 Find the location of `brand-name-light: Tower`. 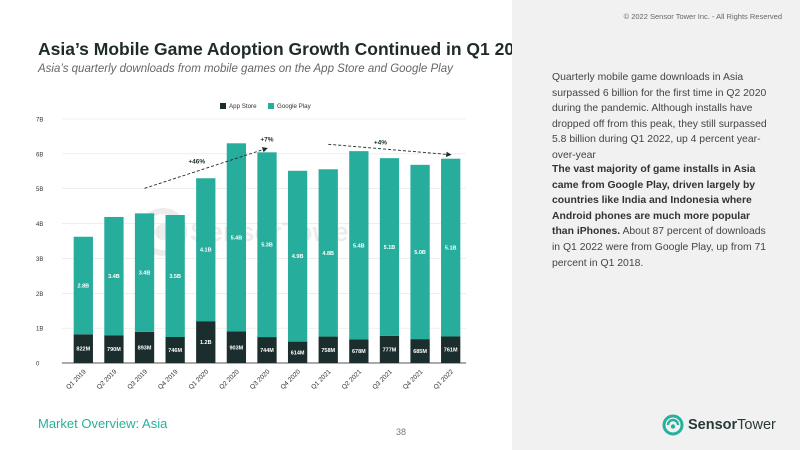

brand-name-light: Tower is located at coordinates (756, 425).